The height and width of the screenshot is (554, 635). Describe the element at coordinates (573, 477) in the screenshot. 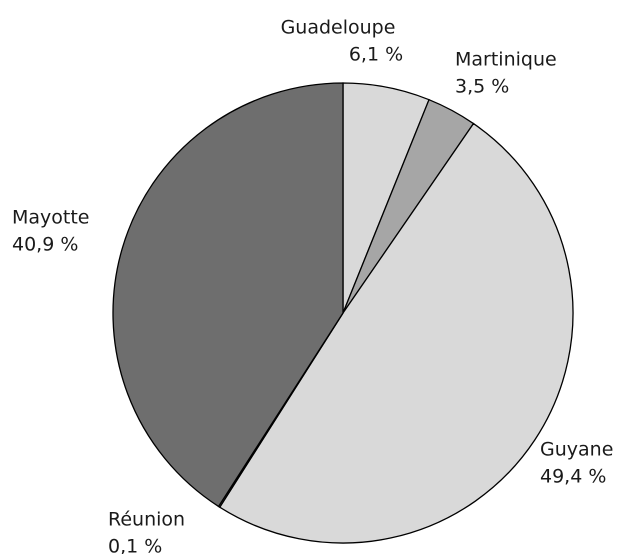

I see `slice-value-label: 49,4 %` at that location.